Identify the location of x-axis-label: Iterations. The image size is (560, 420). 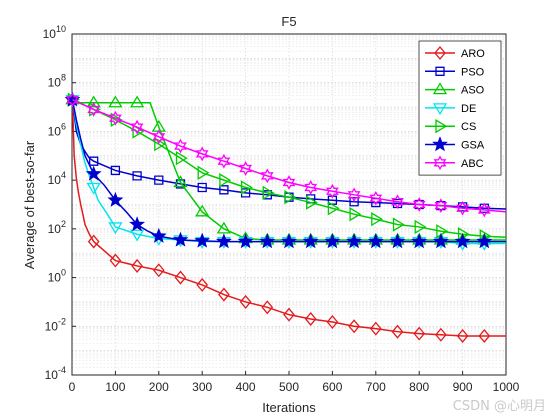
(289, 407).